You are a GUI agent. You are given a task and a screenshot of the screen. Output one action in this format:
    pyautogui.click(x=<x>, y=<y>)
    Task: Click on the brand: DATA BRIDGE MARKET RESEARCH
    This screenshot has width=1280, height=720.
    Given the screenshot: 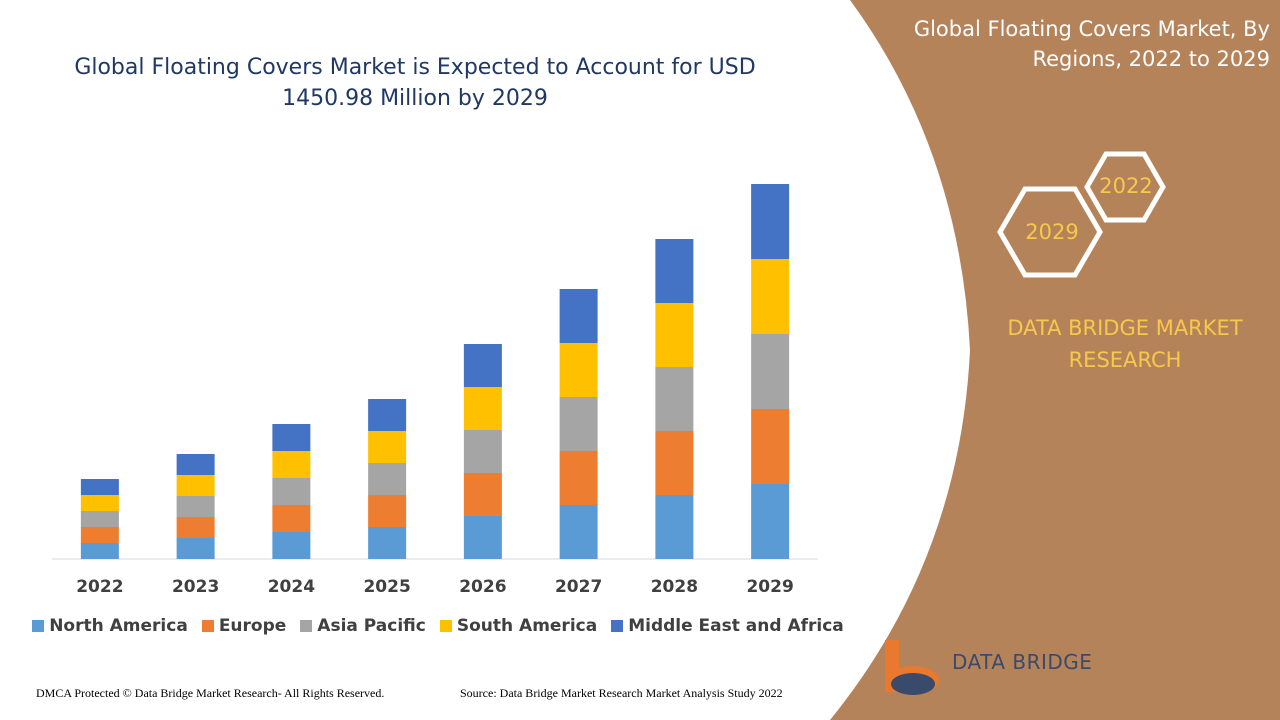 What is the action you would take?
    pyautogui.click(x=1125, y=344)
    